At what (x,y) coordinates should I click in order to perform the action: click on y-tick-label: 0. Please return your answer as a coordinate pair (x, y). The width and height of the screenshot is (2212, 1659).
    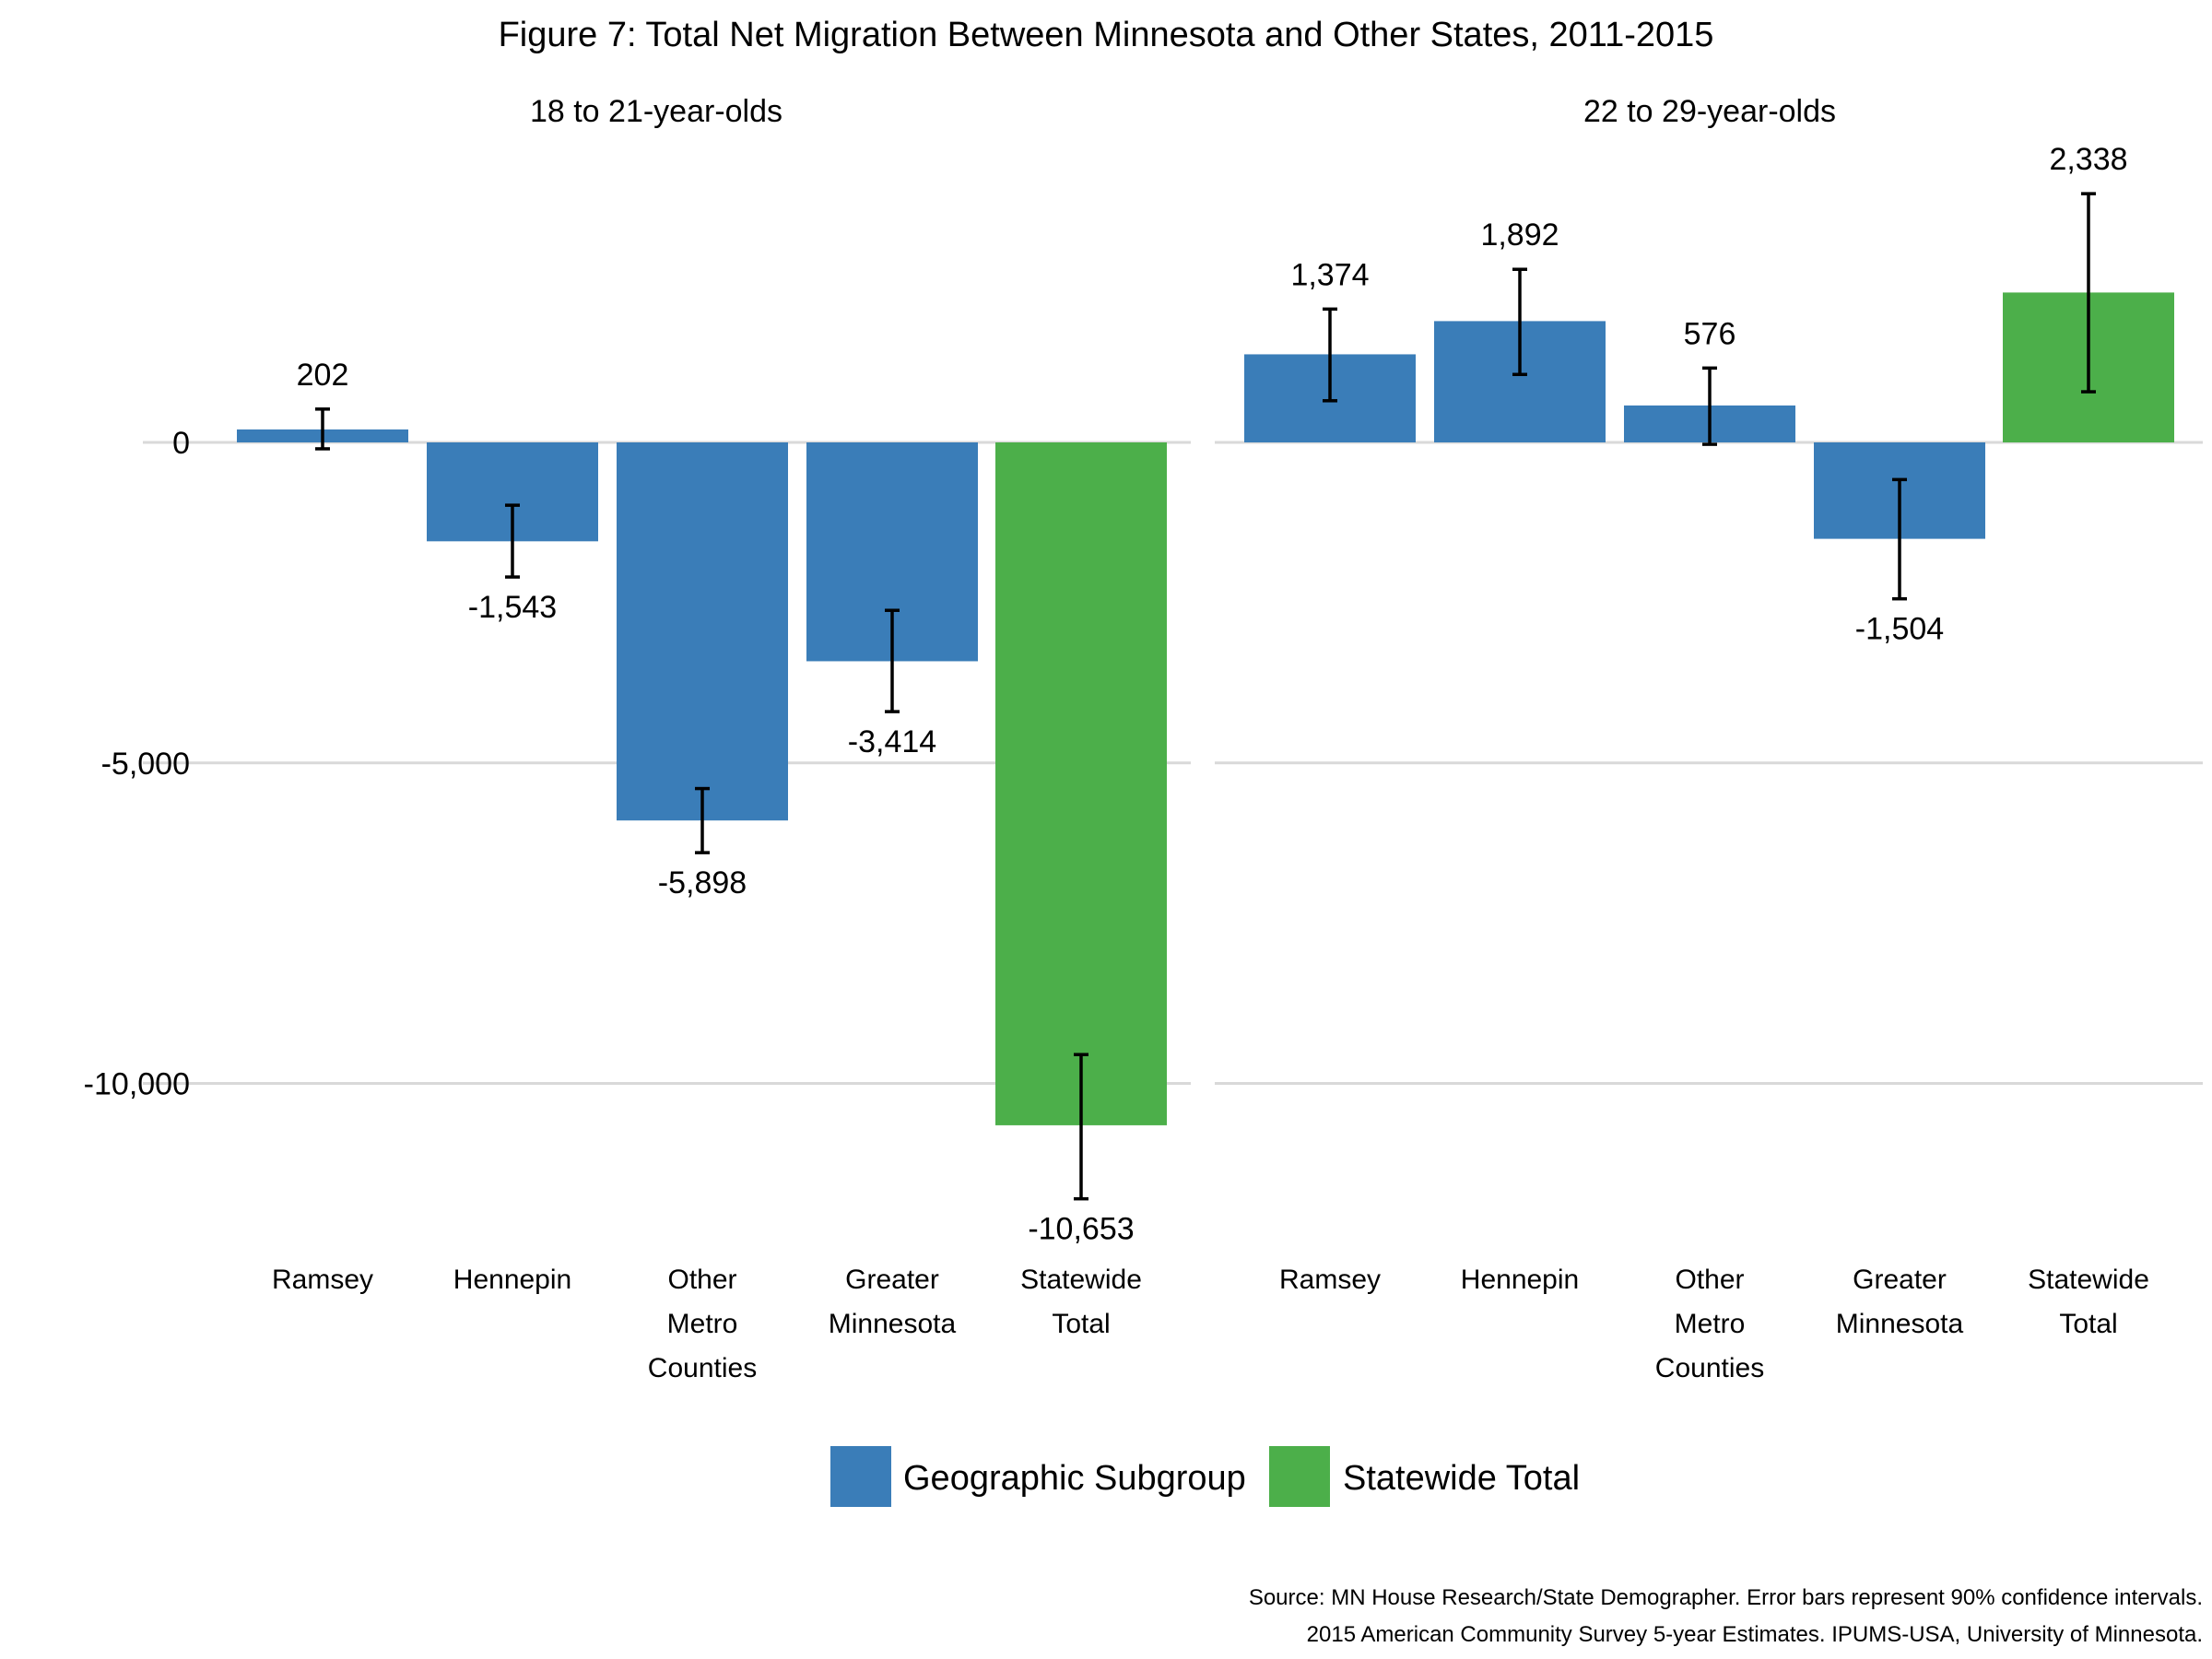
    Looking at the image, I should click on (181, 443).